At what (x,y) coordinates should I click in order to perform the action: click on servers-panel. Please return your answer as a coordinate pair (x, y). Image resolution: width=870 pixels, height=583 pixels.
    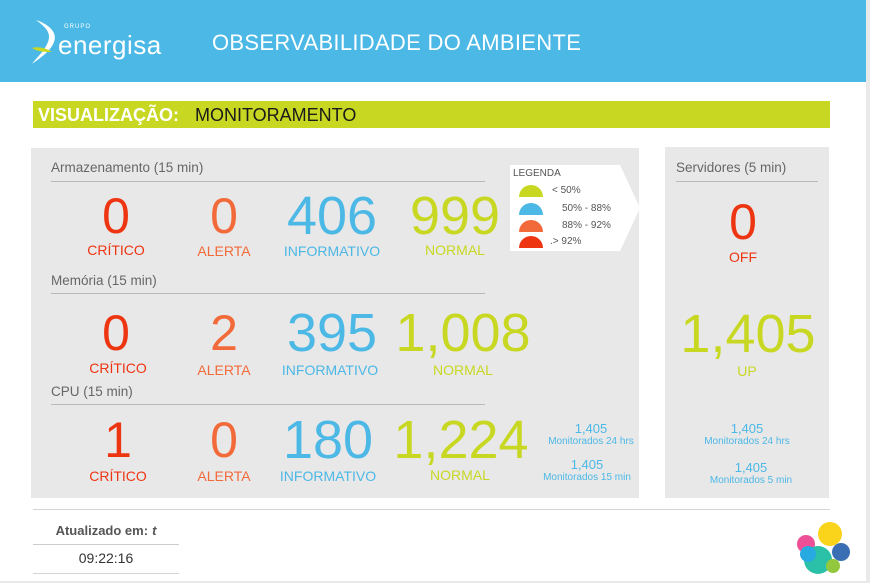
    Looking at the image, I should click on (747, 322).